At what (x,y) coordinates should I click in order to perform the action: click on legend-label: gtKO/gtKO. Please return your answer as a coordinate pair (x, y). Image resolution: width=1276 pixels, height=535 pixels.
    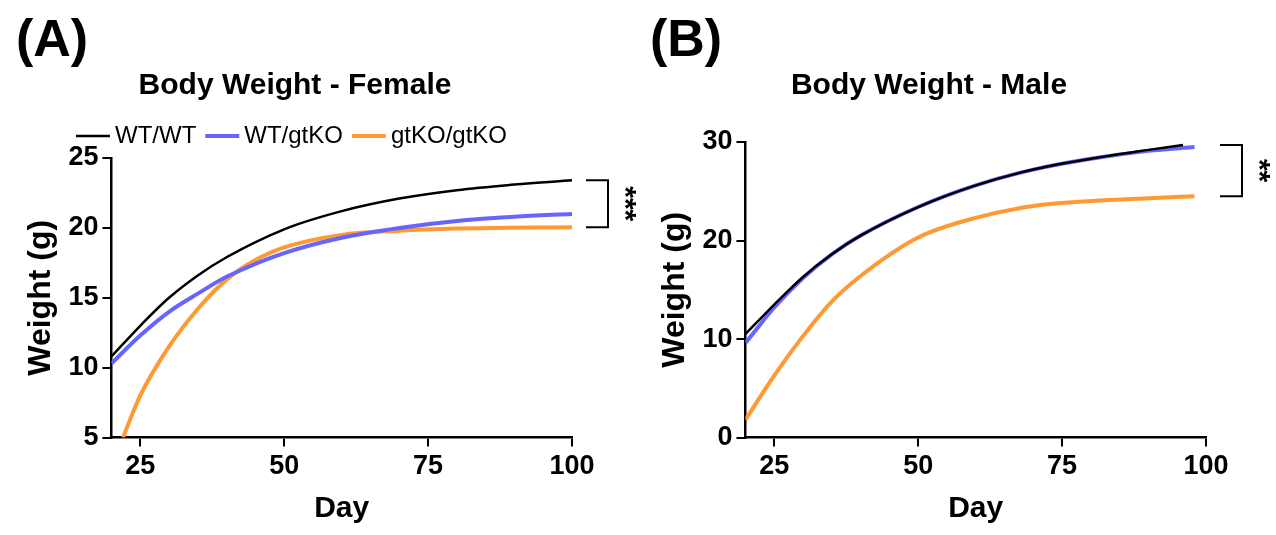
    Looking at the image, I should click on (449, 134).